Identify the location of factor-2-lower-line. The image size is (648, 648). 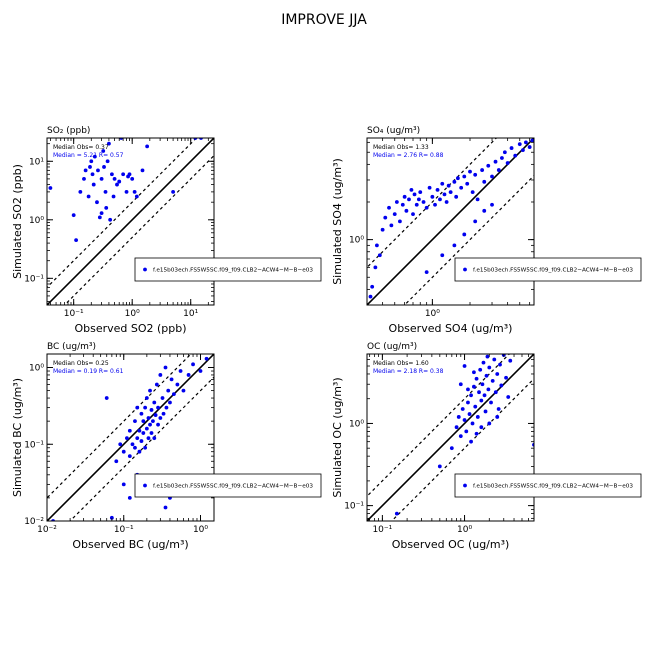
(462, 449).